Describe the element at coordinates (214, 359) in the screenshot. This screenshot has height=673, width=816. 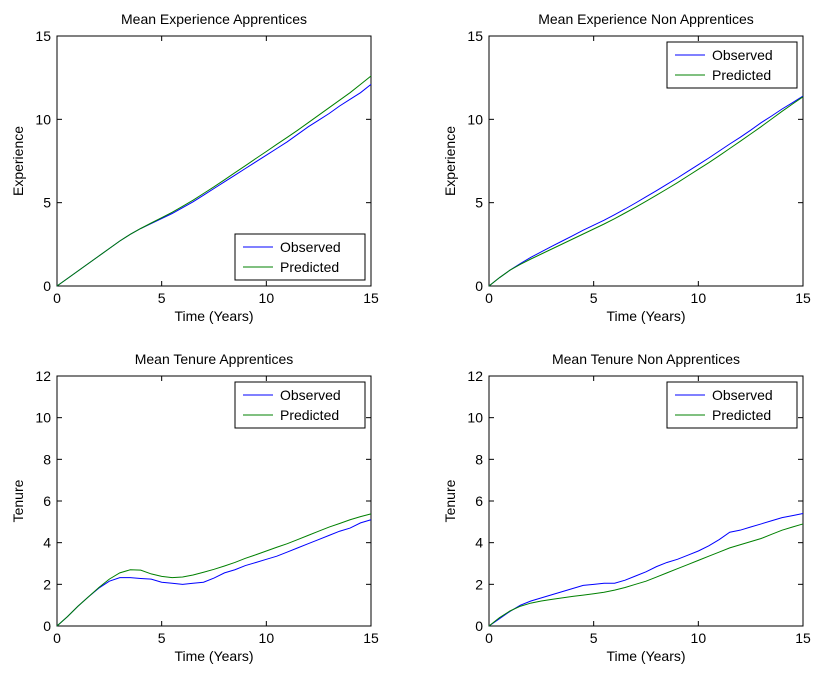
I see `chart-title: Mean Tenure Apprentices` at that location.